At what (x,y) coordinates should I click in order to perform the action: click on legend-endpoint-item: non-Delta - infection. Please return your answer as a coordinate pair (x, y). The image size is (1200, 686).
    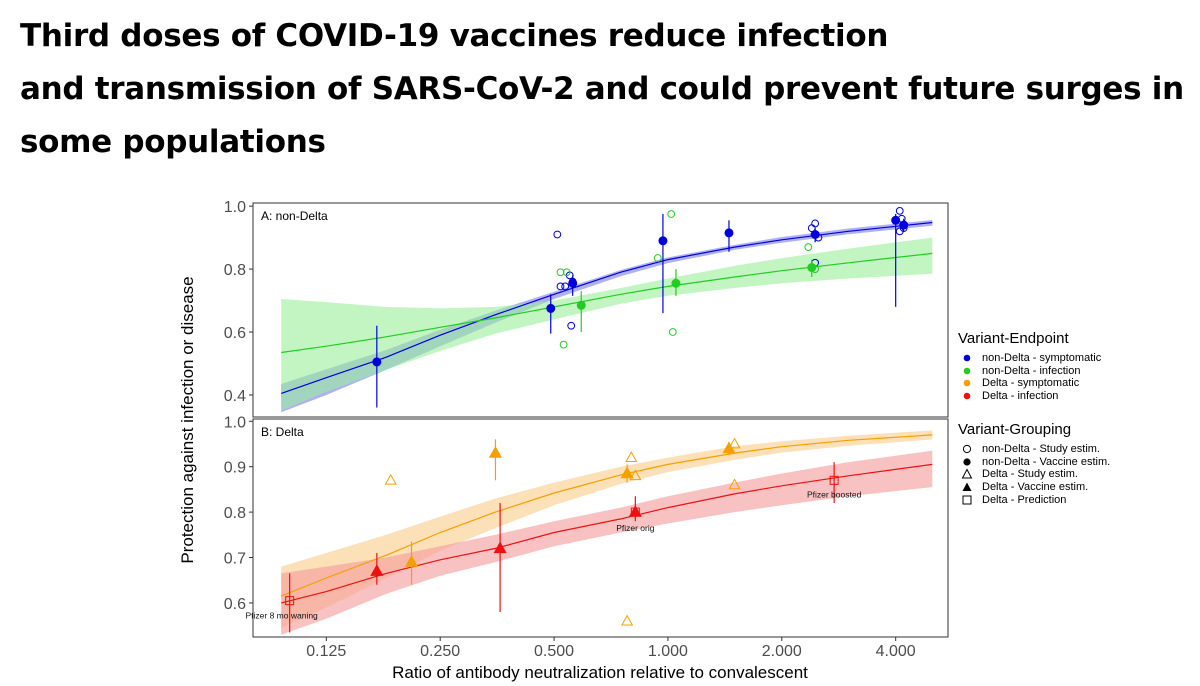
    Looking at the image, I should click on (1029, 371).